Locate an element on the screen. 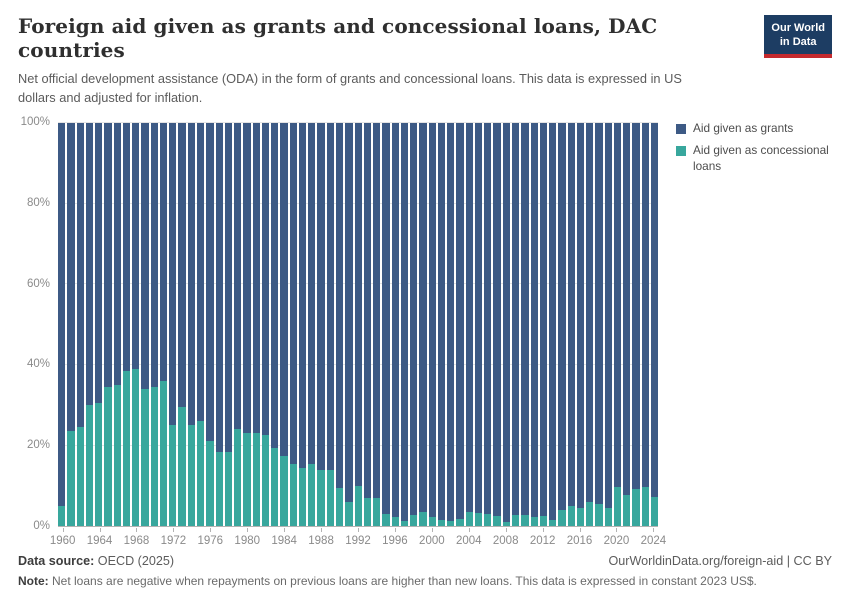  owid-cc-link: OurWorldinData.org/foreign-aid | CC BY is located at coordinates (720, 561).